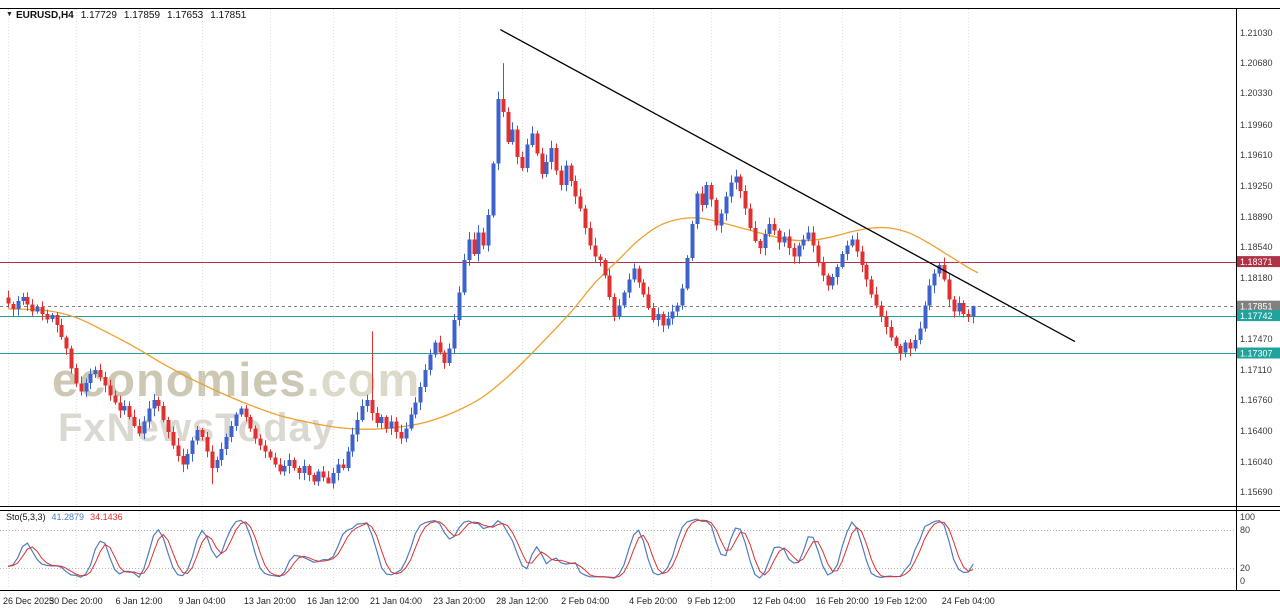  Describe the element at coordinates (1256, 339) in the screenshot. I see `price-tick-label: 1.17470` at that location.